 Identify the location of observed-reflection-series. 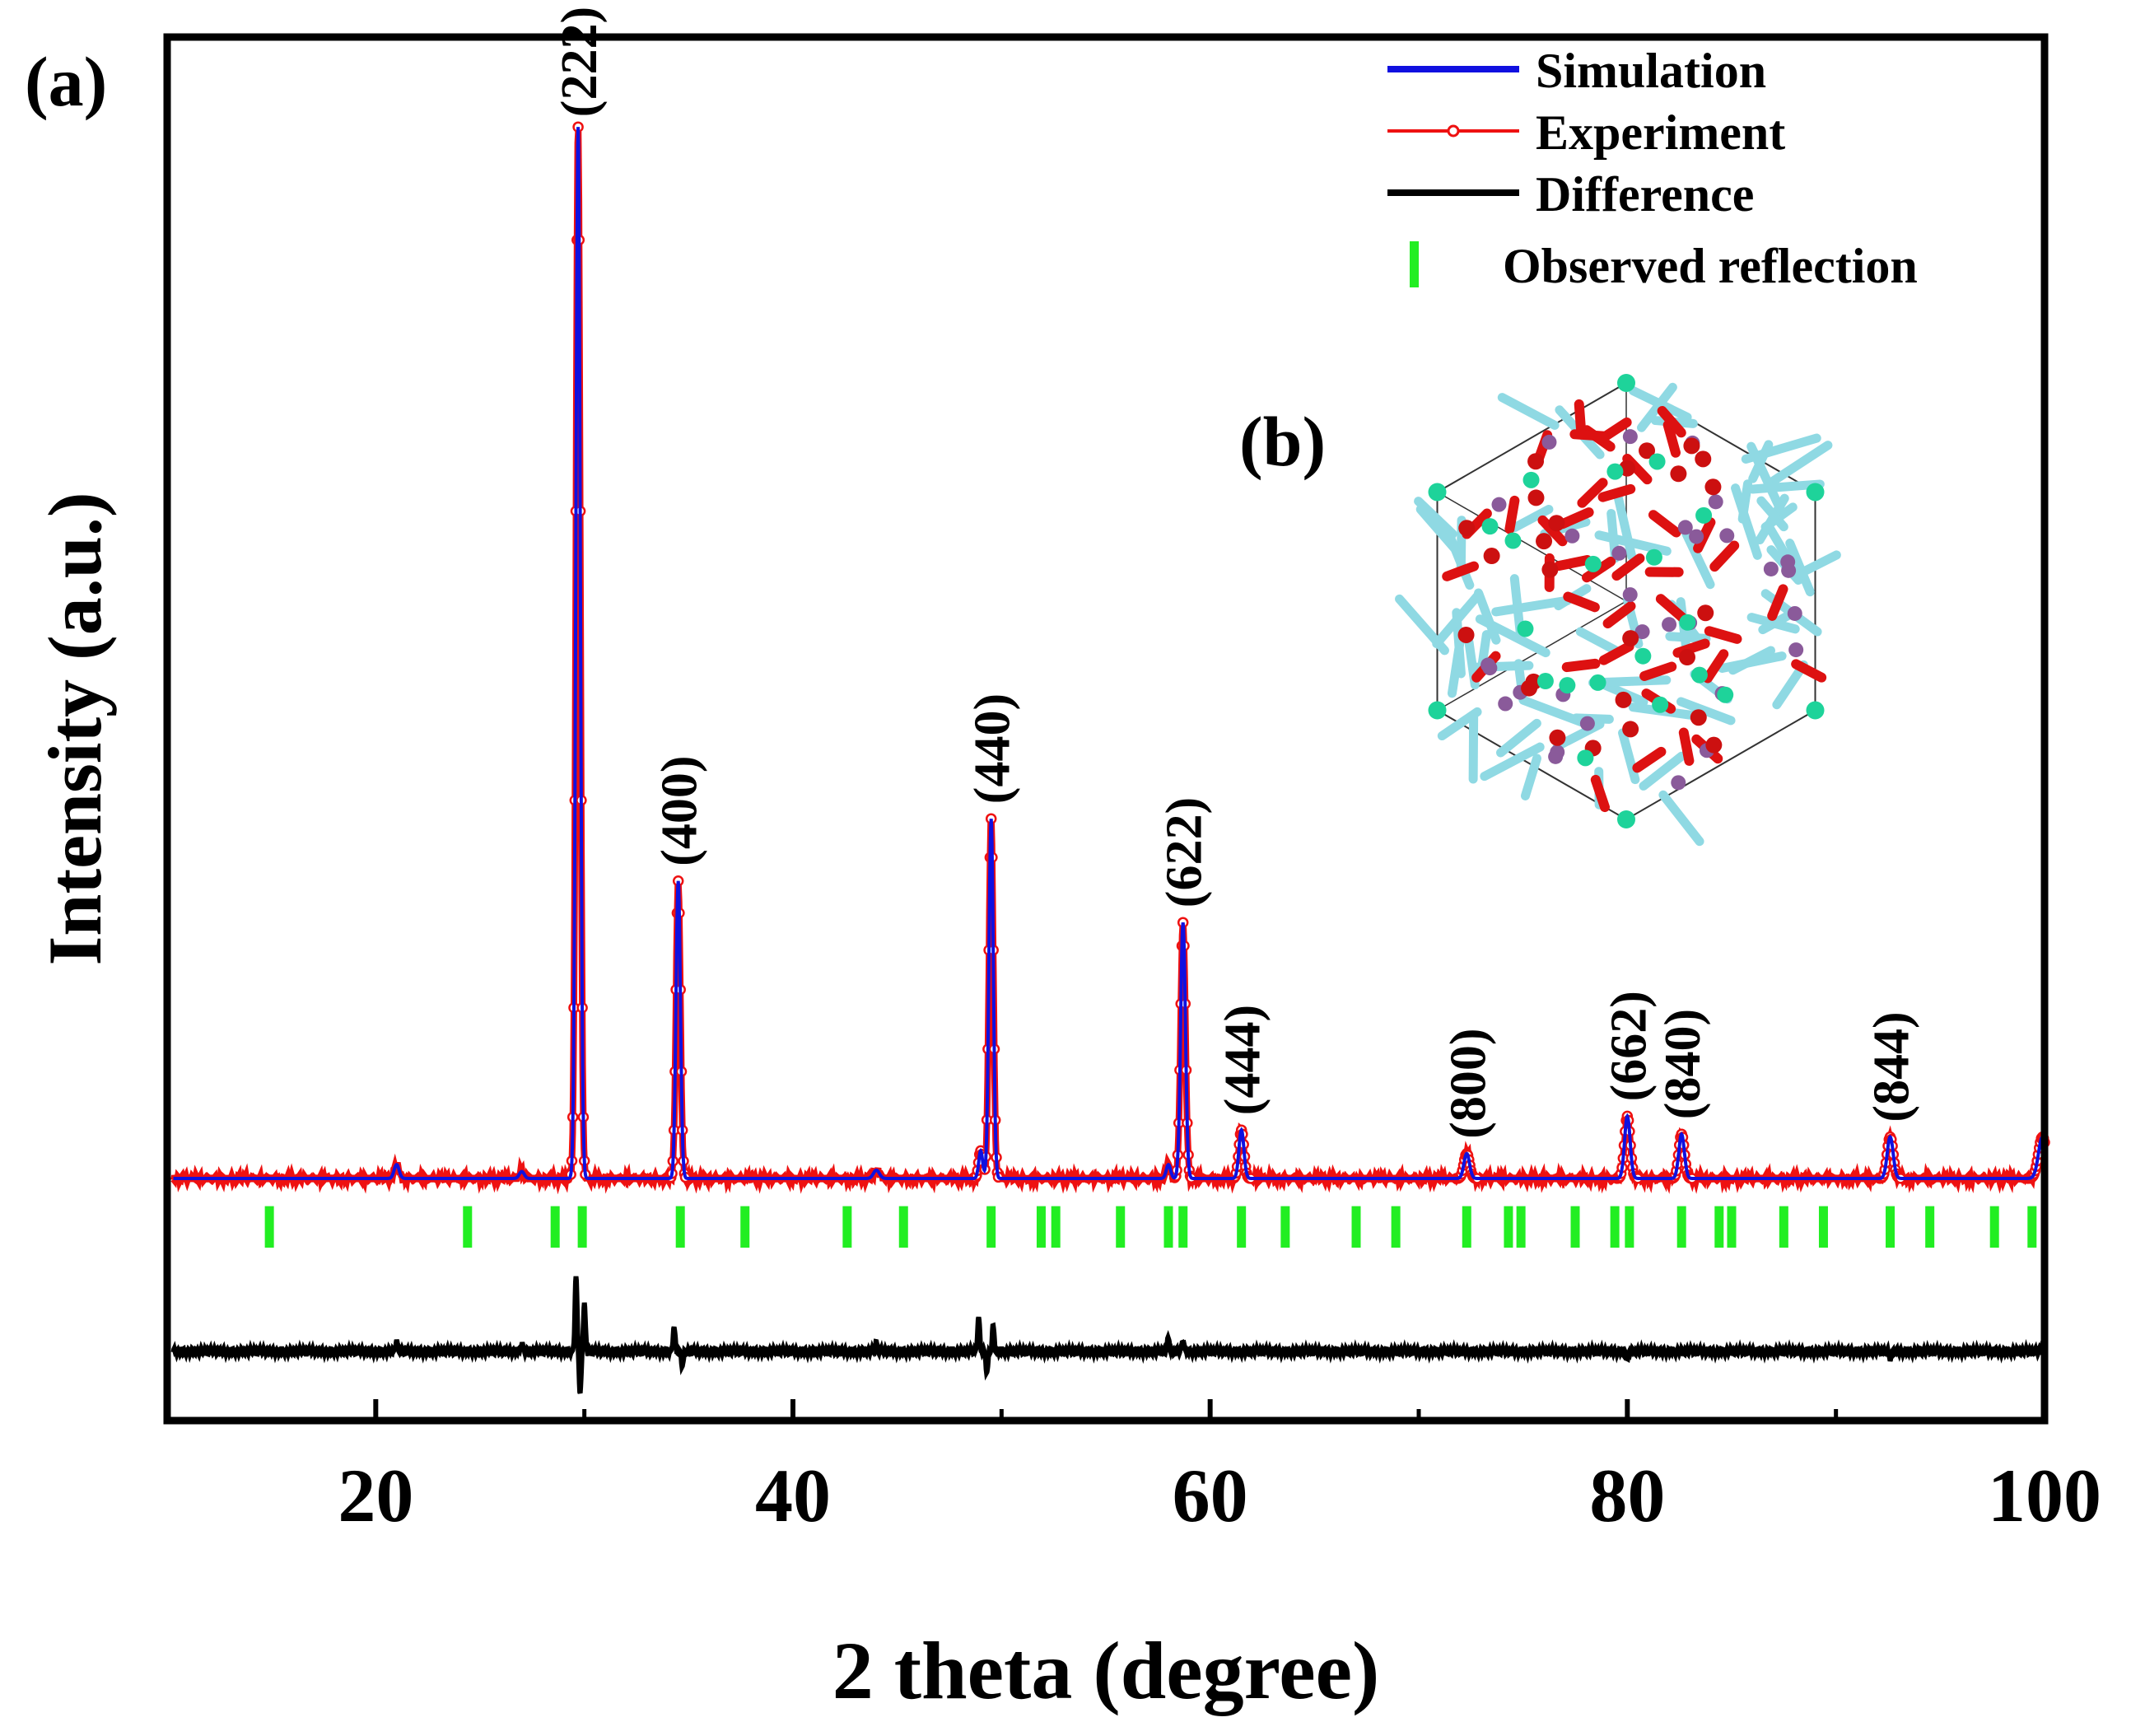
(1151, 1227).